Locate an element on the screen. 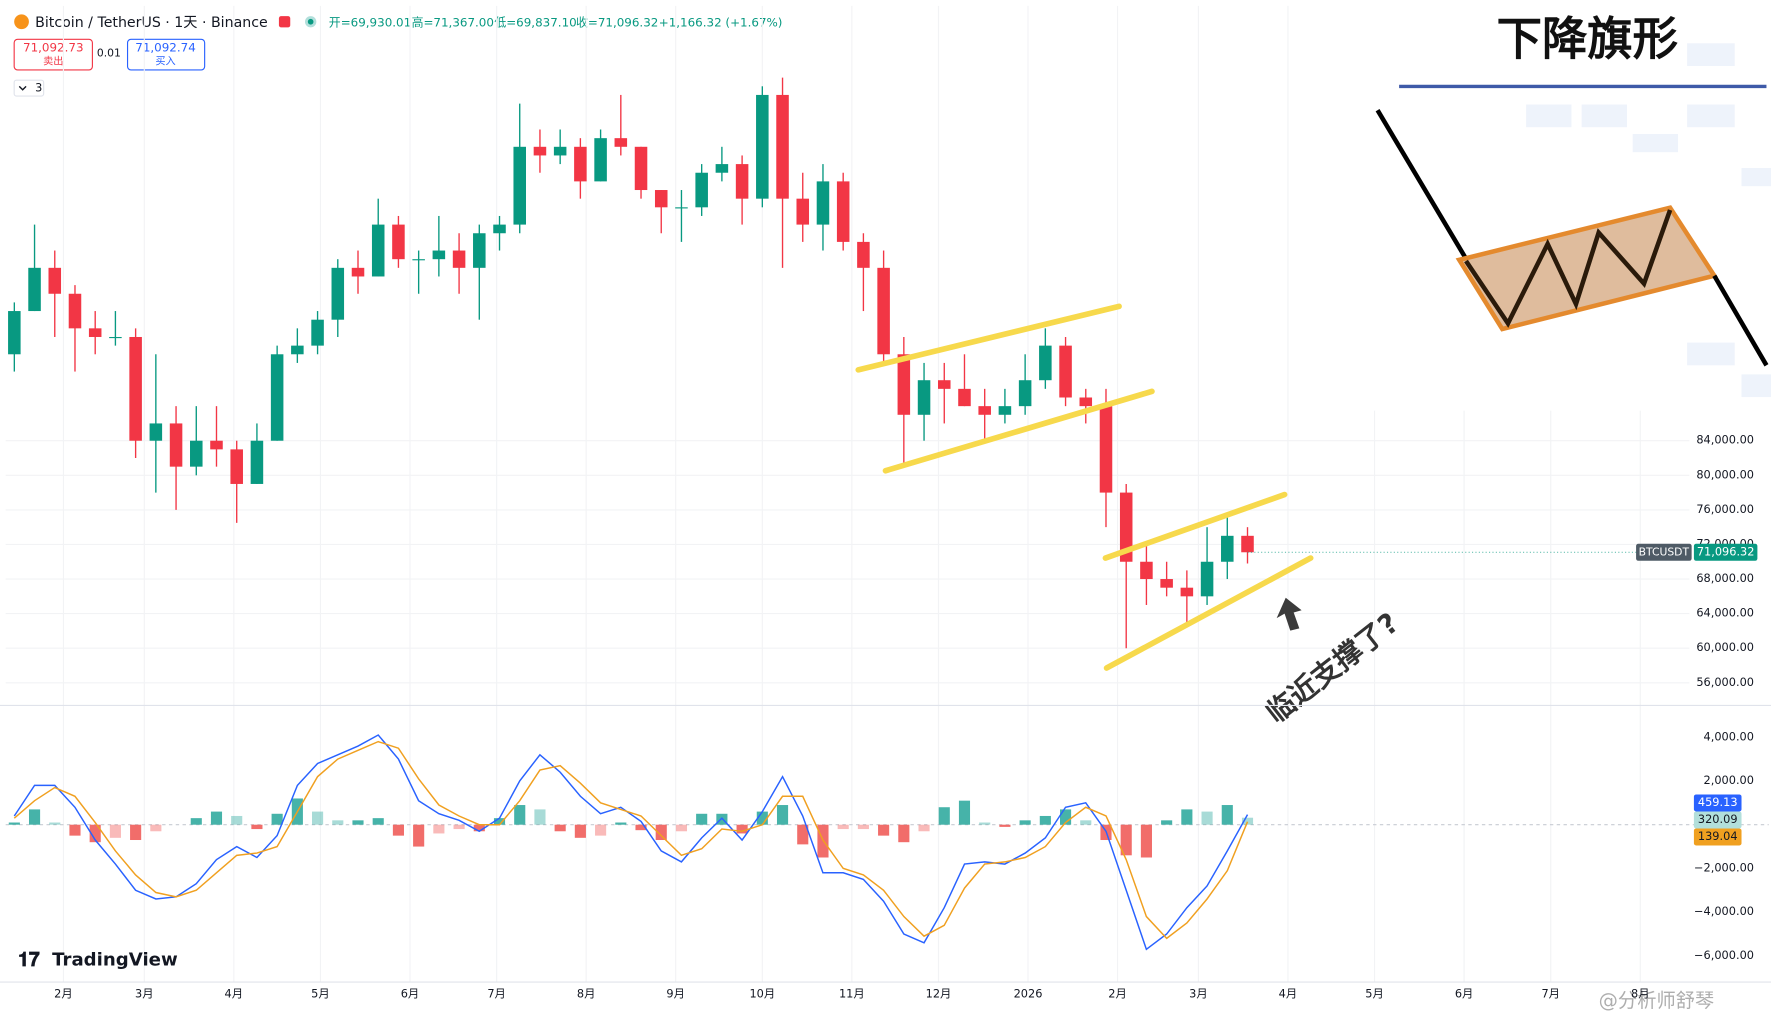 The height and width of the screenshot is (1022, 1771). ohlc-high: 高=71,367.00 is located at coordinates (453, 22).